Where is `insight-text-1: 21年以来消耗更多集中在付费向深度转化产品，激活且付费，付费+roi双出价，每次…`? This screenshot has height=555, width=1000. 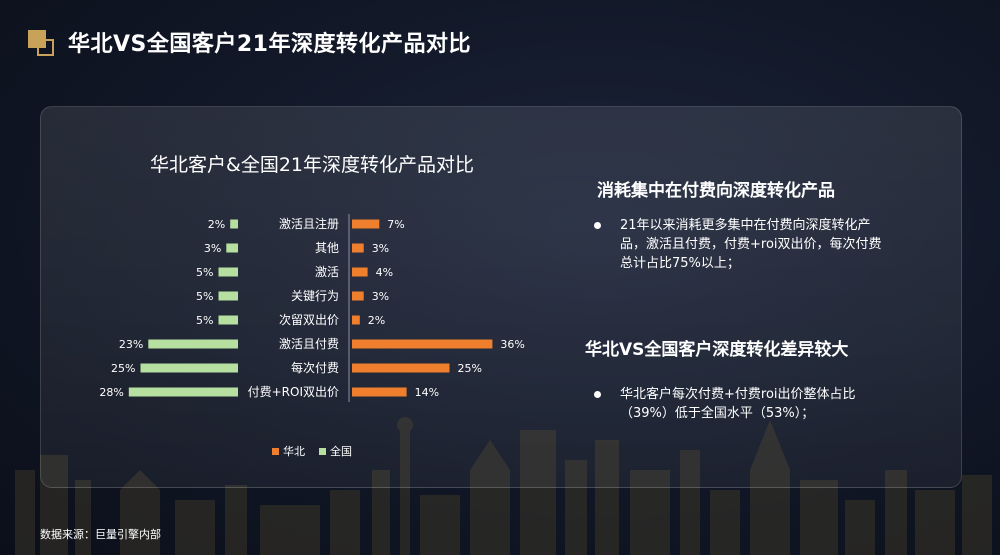 insight-text-1: 21年以来消耗更多集中在付费向深度转化产品，激活且付费，付费+roi双出价，每次… is located at coordinates (751, 244).